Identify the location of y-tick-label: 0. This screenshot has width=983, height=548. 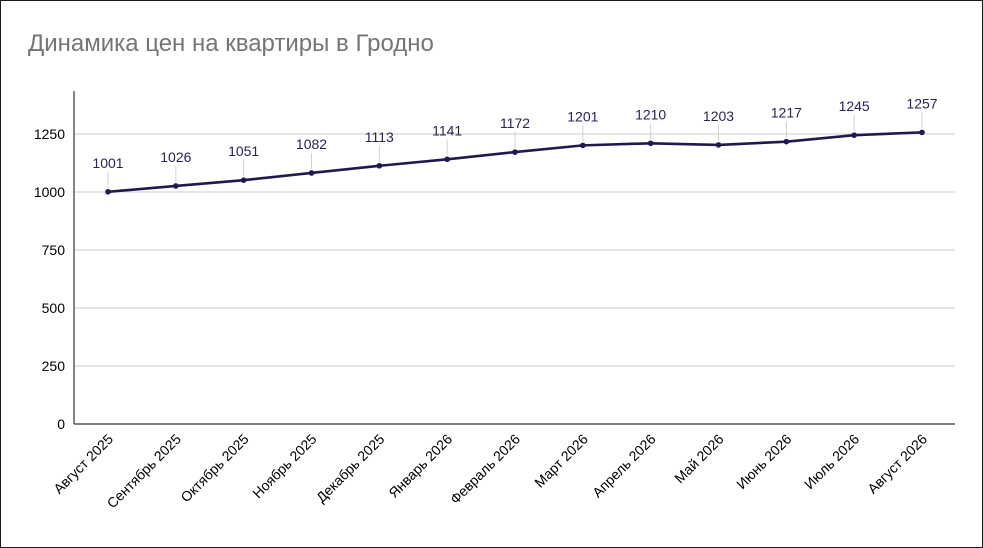
(61, 424).